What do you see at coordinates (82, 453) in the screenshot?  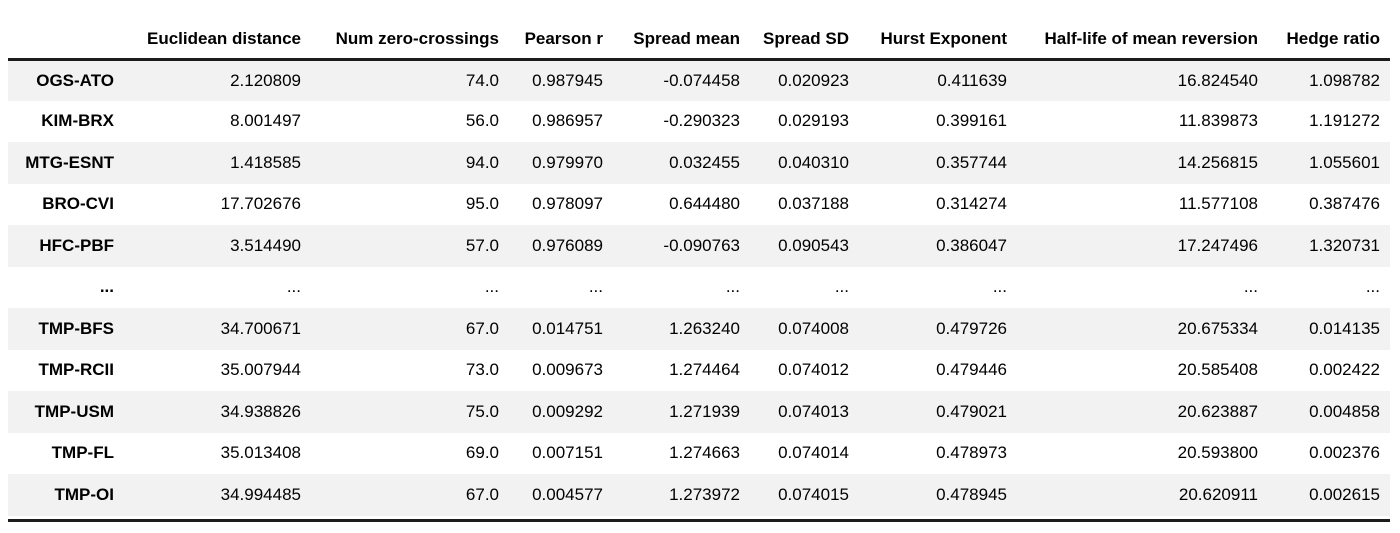 I see `row-label: TMP-FL` at bounding box center [82, 453].